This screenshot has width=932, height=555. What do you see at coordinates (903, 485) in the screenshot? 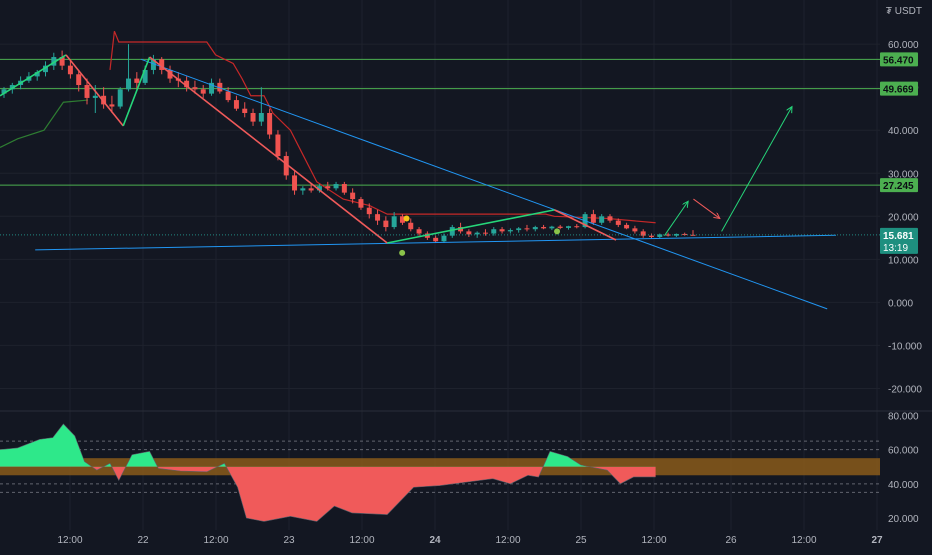
I see `osc-y-tick-label: 40.000` at bounding box center [903, 485].